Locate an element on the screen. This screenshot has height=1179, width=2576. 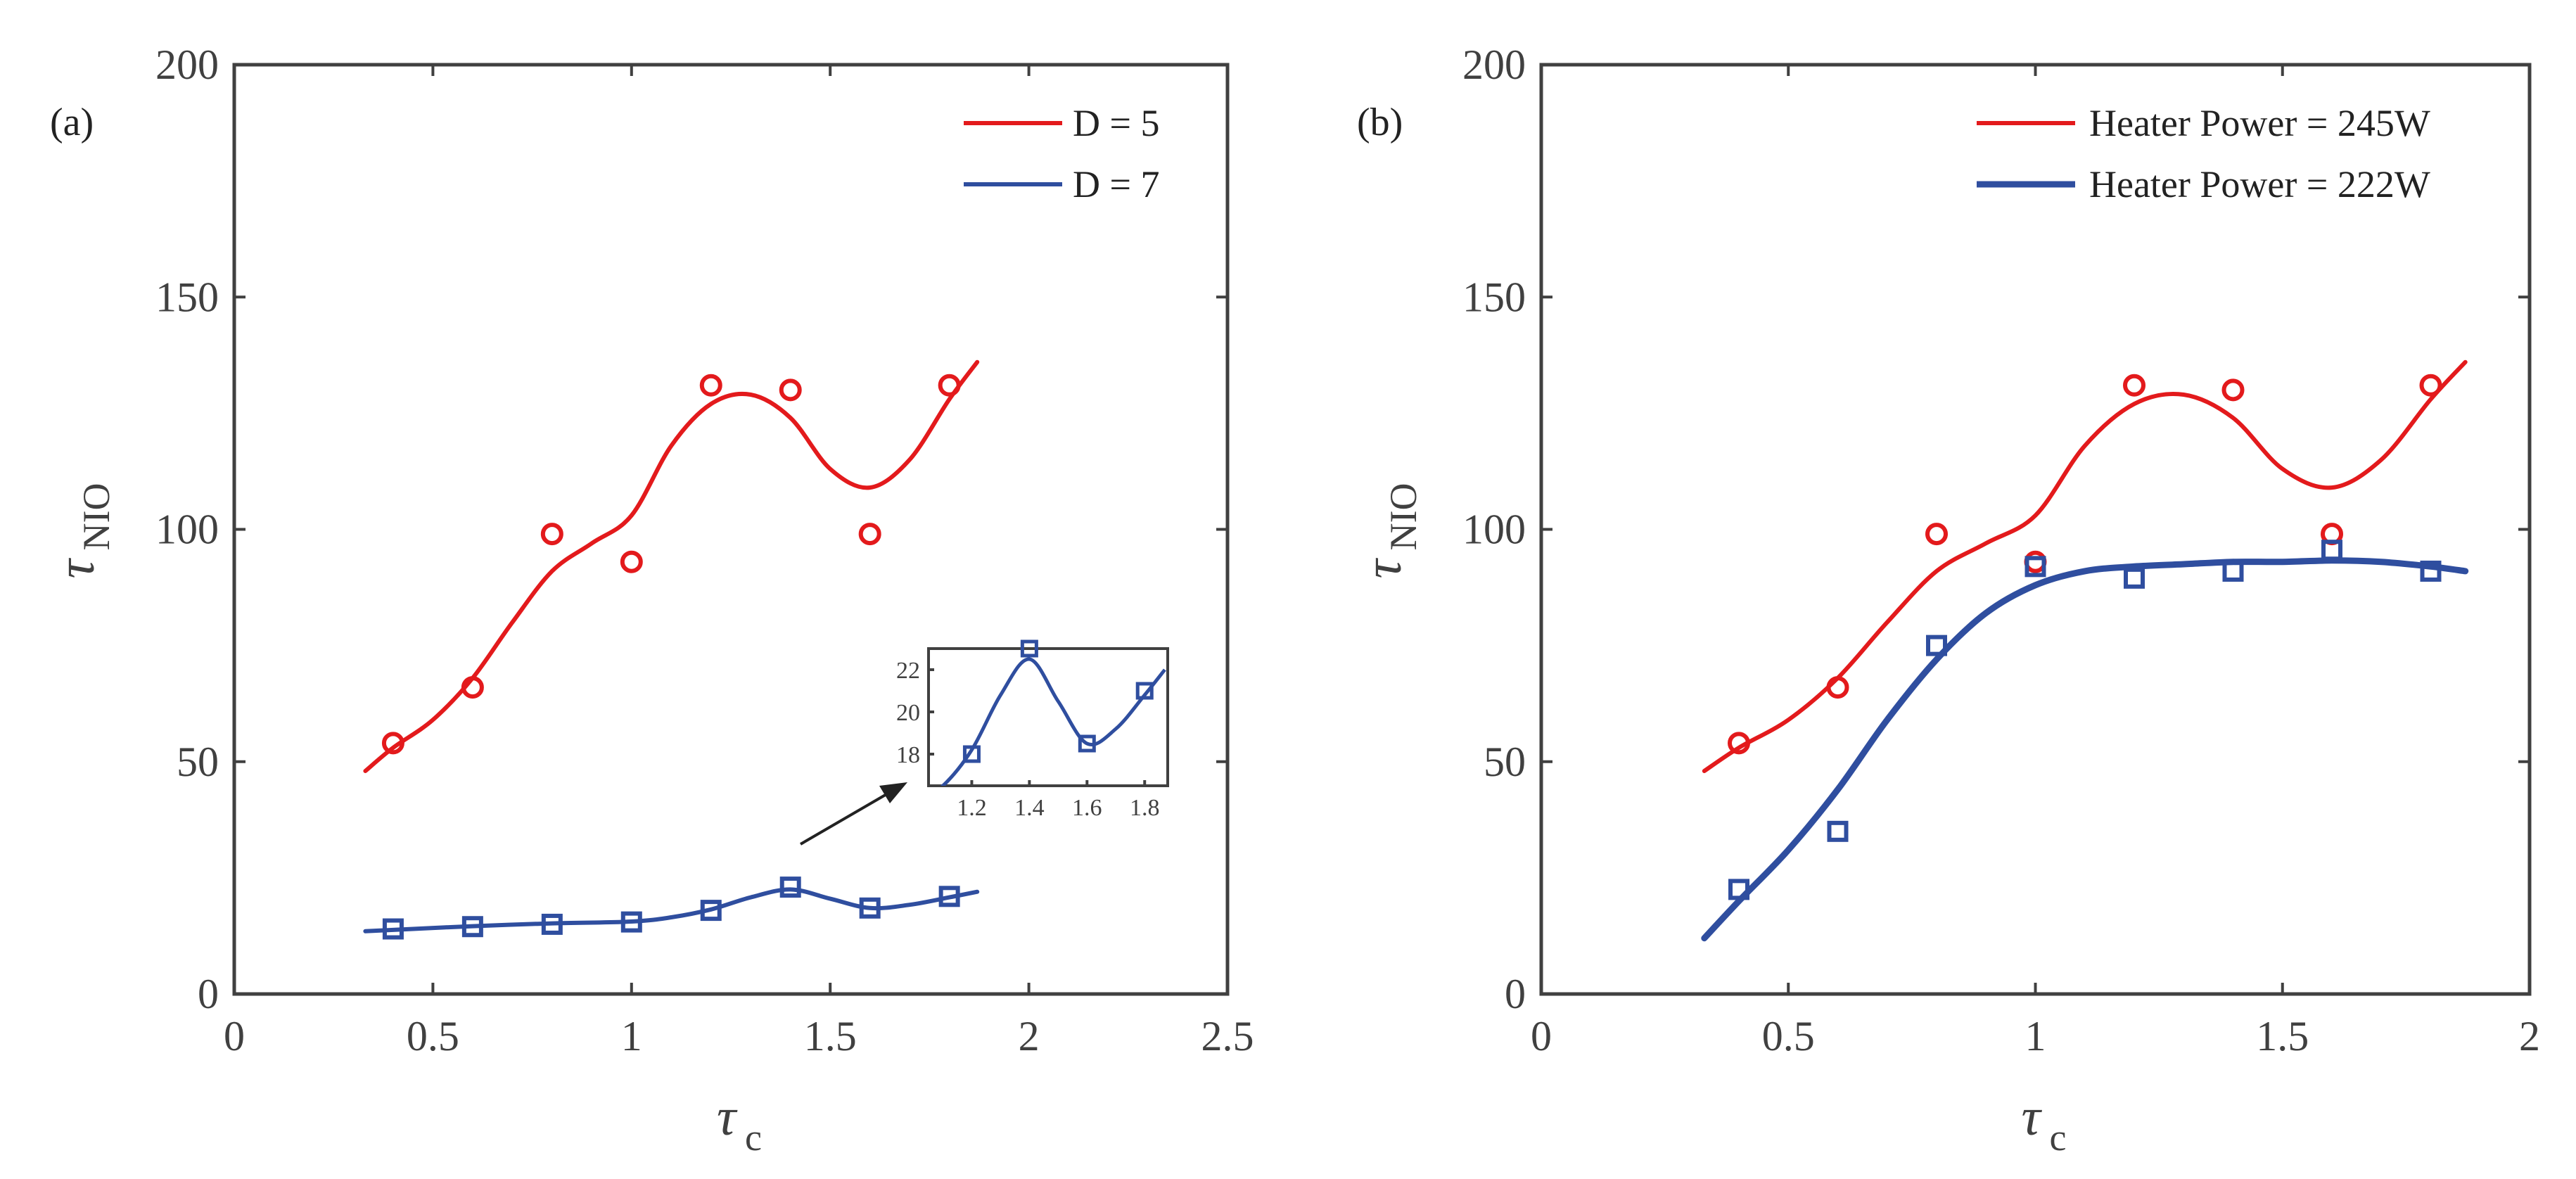
legend-entry: Heater Power = 245W is located at coordinates (2259, 123).